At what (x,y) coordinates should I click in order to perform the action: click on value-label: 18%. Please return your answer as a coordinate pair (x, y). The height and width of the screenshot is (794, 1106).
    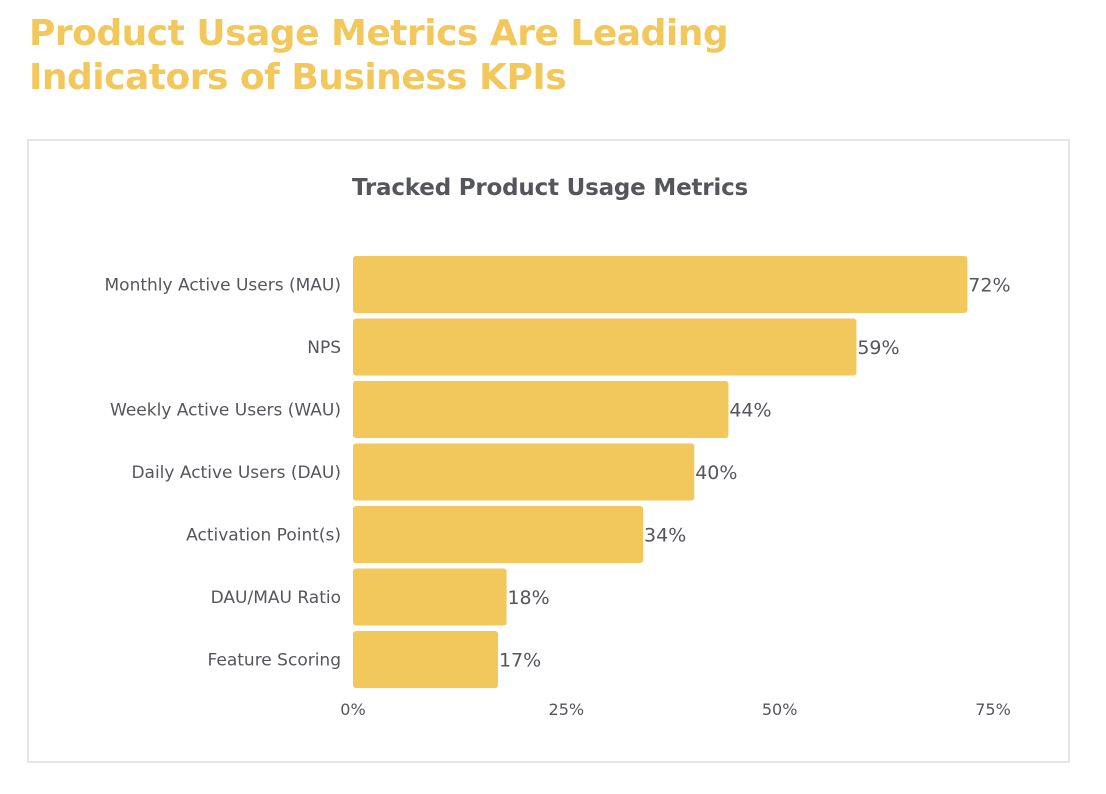
    Looking at the image, I should click on (528, 598).